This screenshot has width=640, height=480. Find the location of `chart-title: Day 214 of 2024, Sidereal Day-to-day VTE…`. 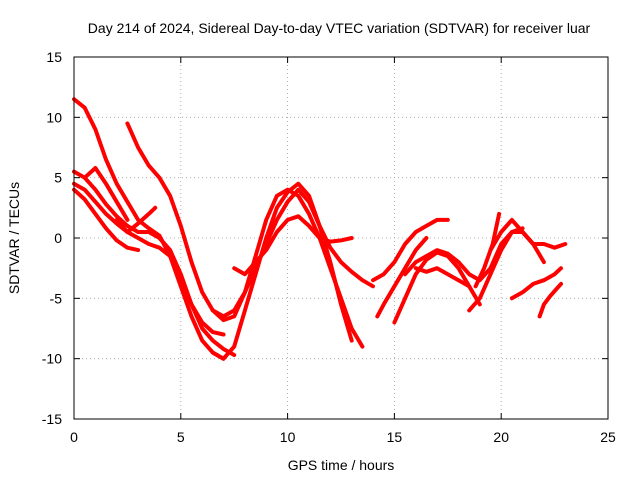

chart-title: Day 214 of 2024, Sidereal Day-to-day VTE… is located at coordinates (339, 28).